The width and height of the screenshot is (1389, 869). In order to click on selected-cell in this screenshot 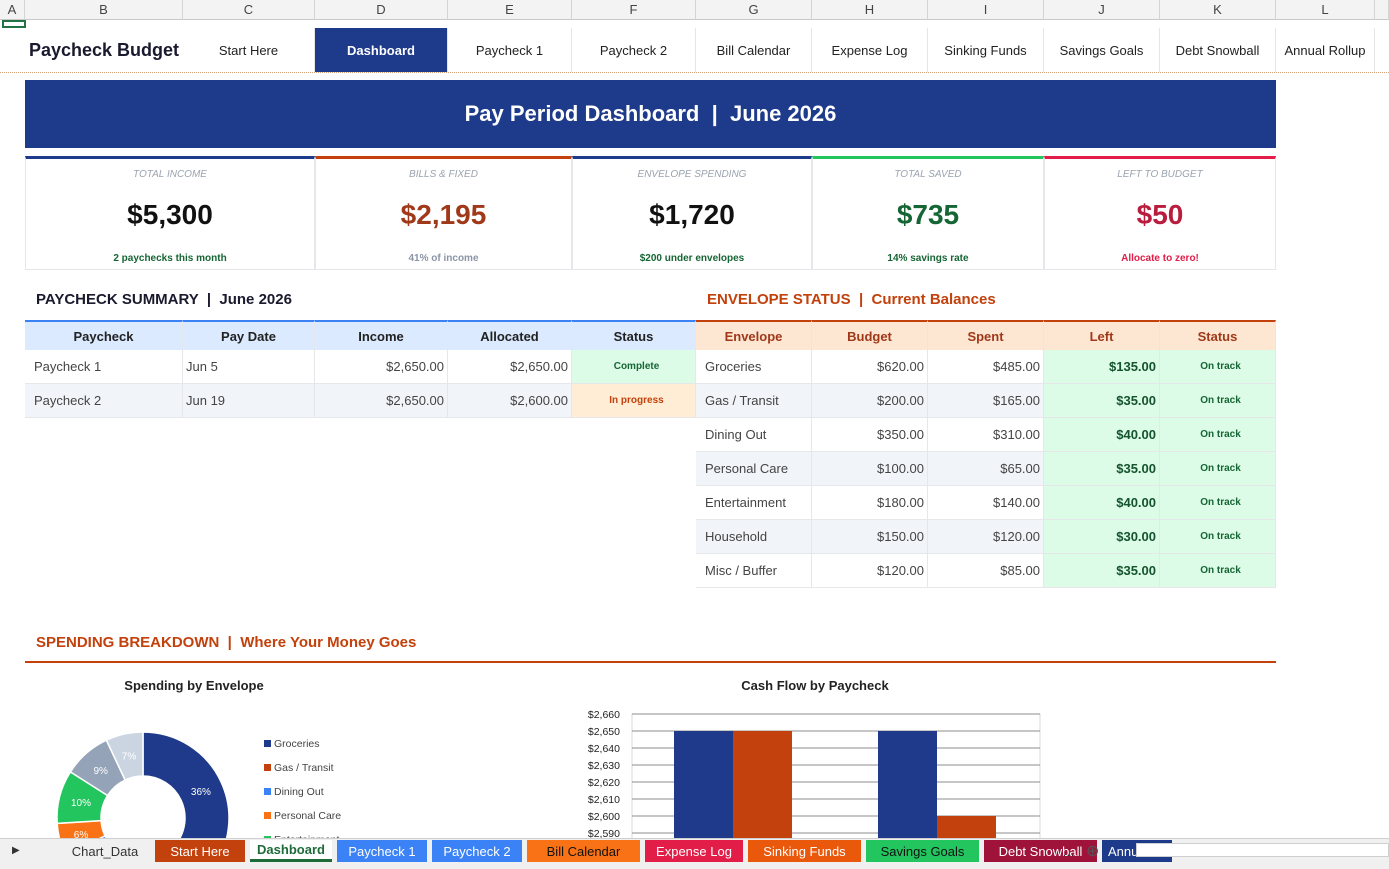, I will do `click(14, 24)`.